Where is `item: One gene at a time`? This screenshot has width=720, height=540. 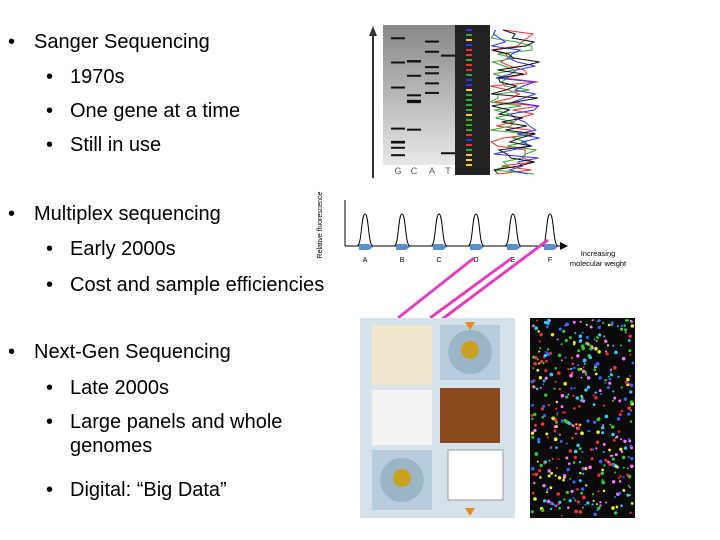
item: One gene at a time is located at coordinates (155, 111).